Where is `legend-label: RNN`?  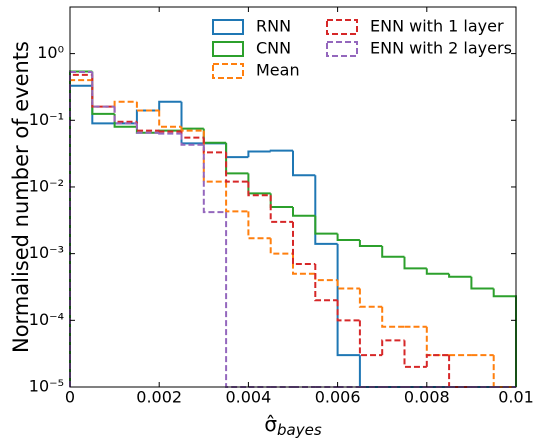
legend-label: RNN is located at coordinates (273, 26).